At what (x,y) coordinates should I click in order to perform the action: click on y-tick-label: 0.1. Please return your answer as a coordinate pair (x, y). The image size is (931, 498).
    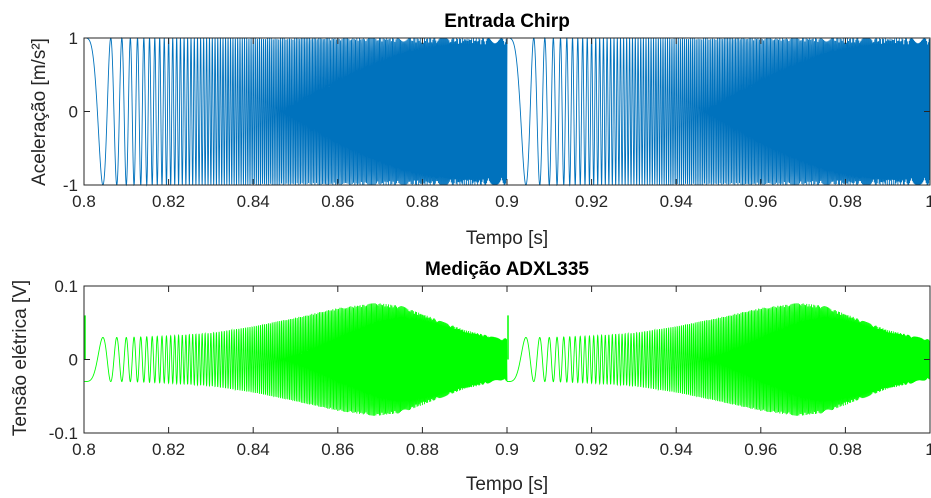
    Looking at the image, I should click on (66, 286).